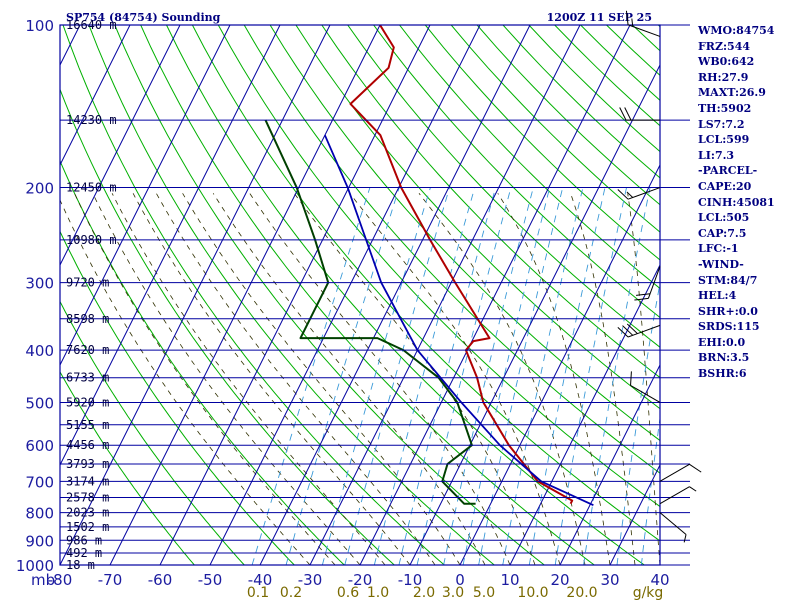  What do you see at coordinates (716, 155) in the screenshot?
I see `sounding-parameter: LI:7.3` at bounding box center [716, 155].